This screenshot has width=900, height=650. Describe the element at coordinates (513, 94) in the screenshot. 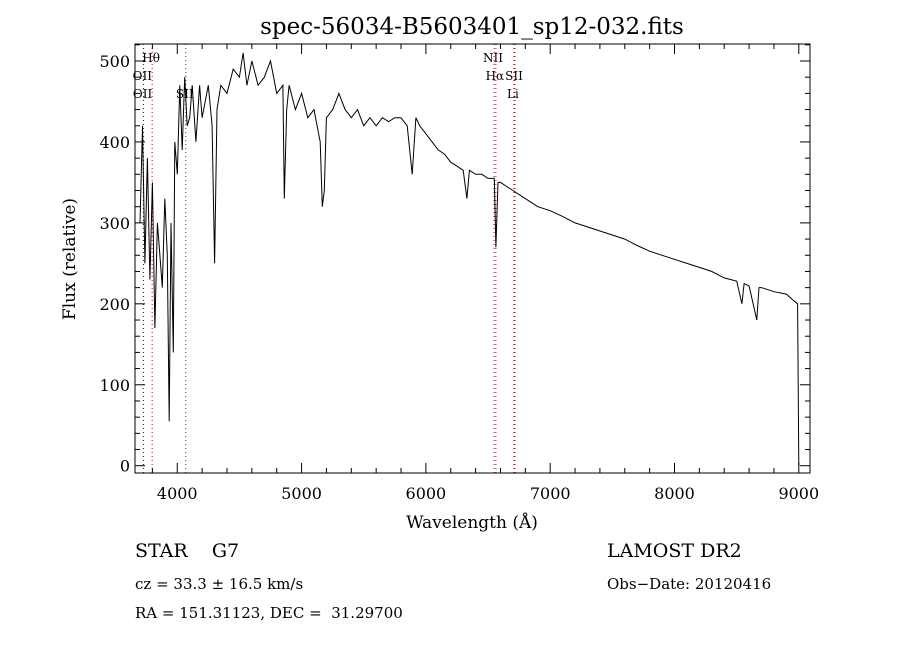

I see `spectral-line-label: Li` at that location.